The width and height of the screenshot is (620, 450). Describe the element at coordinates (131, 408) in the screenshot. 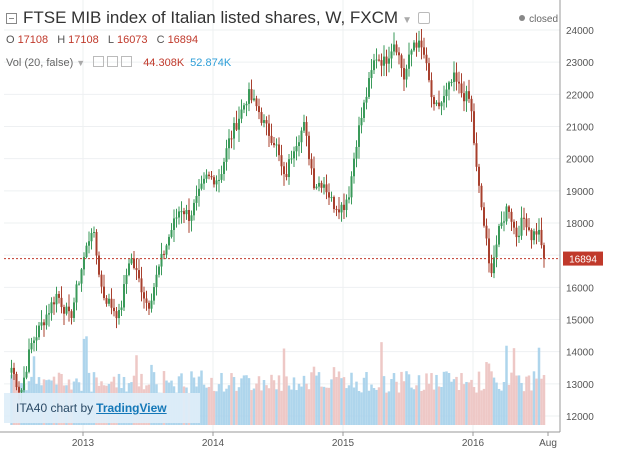

I see `tradingview-link: TradingView` at that location.